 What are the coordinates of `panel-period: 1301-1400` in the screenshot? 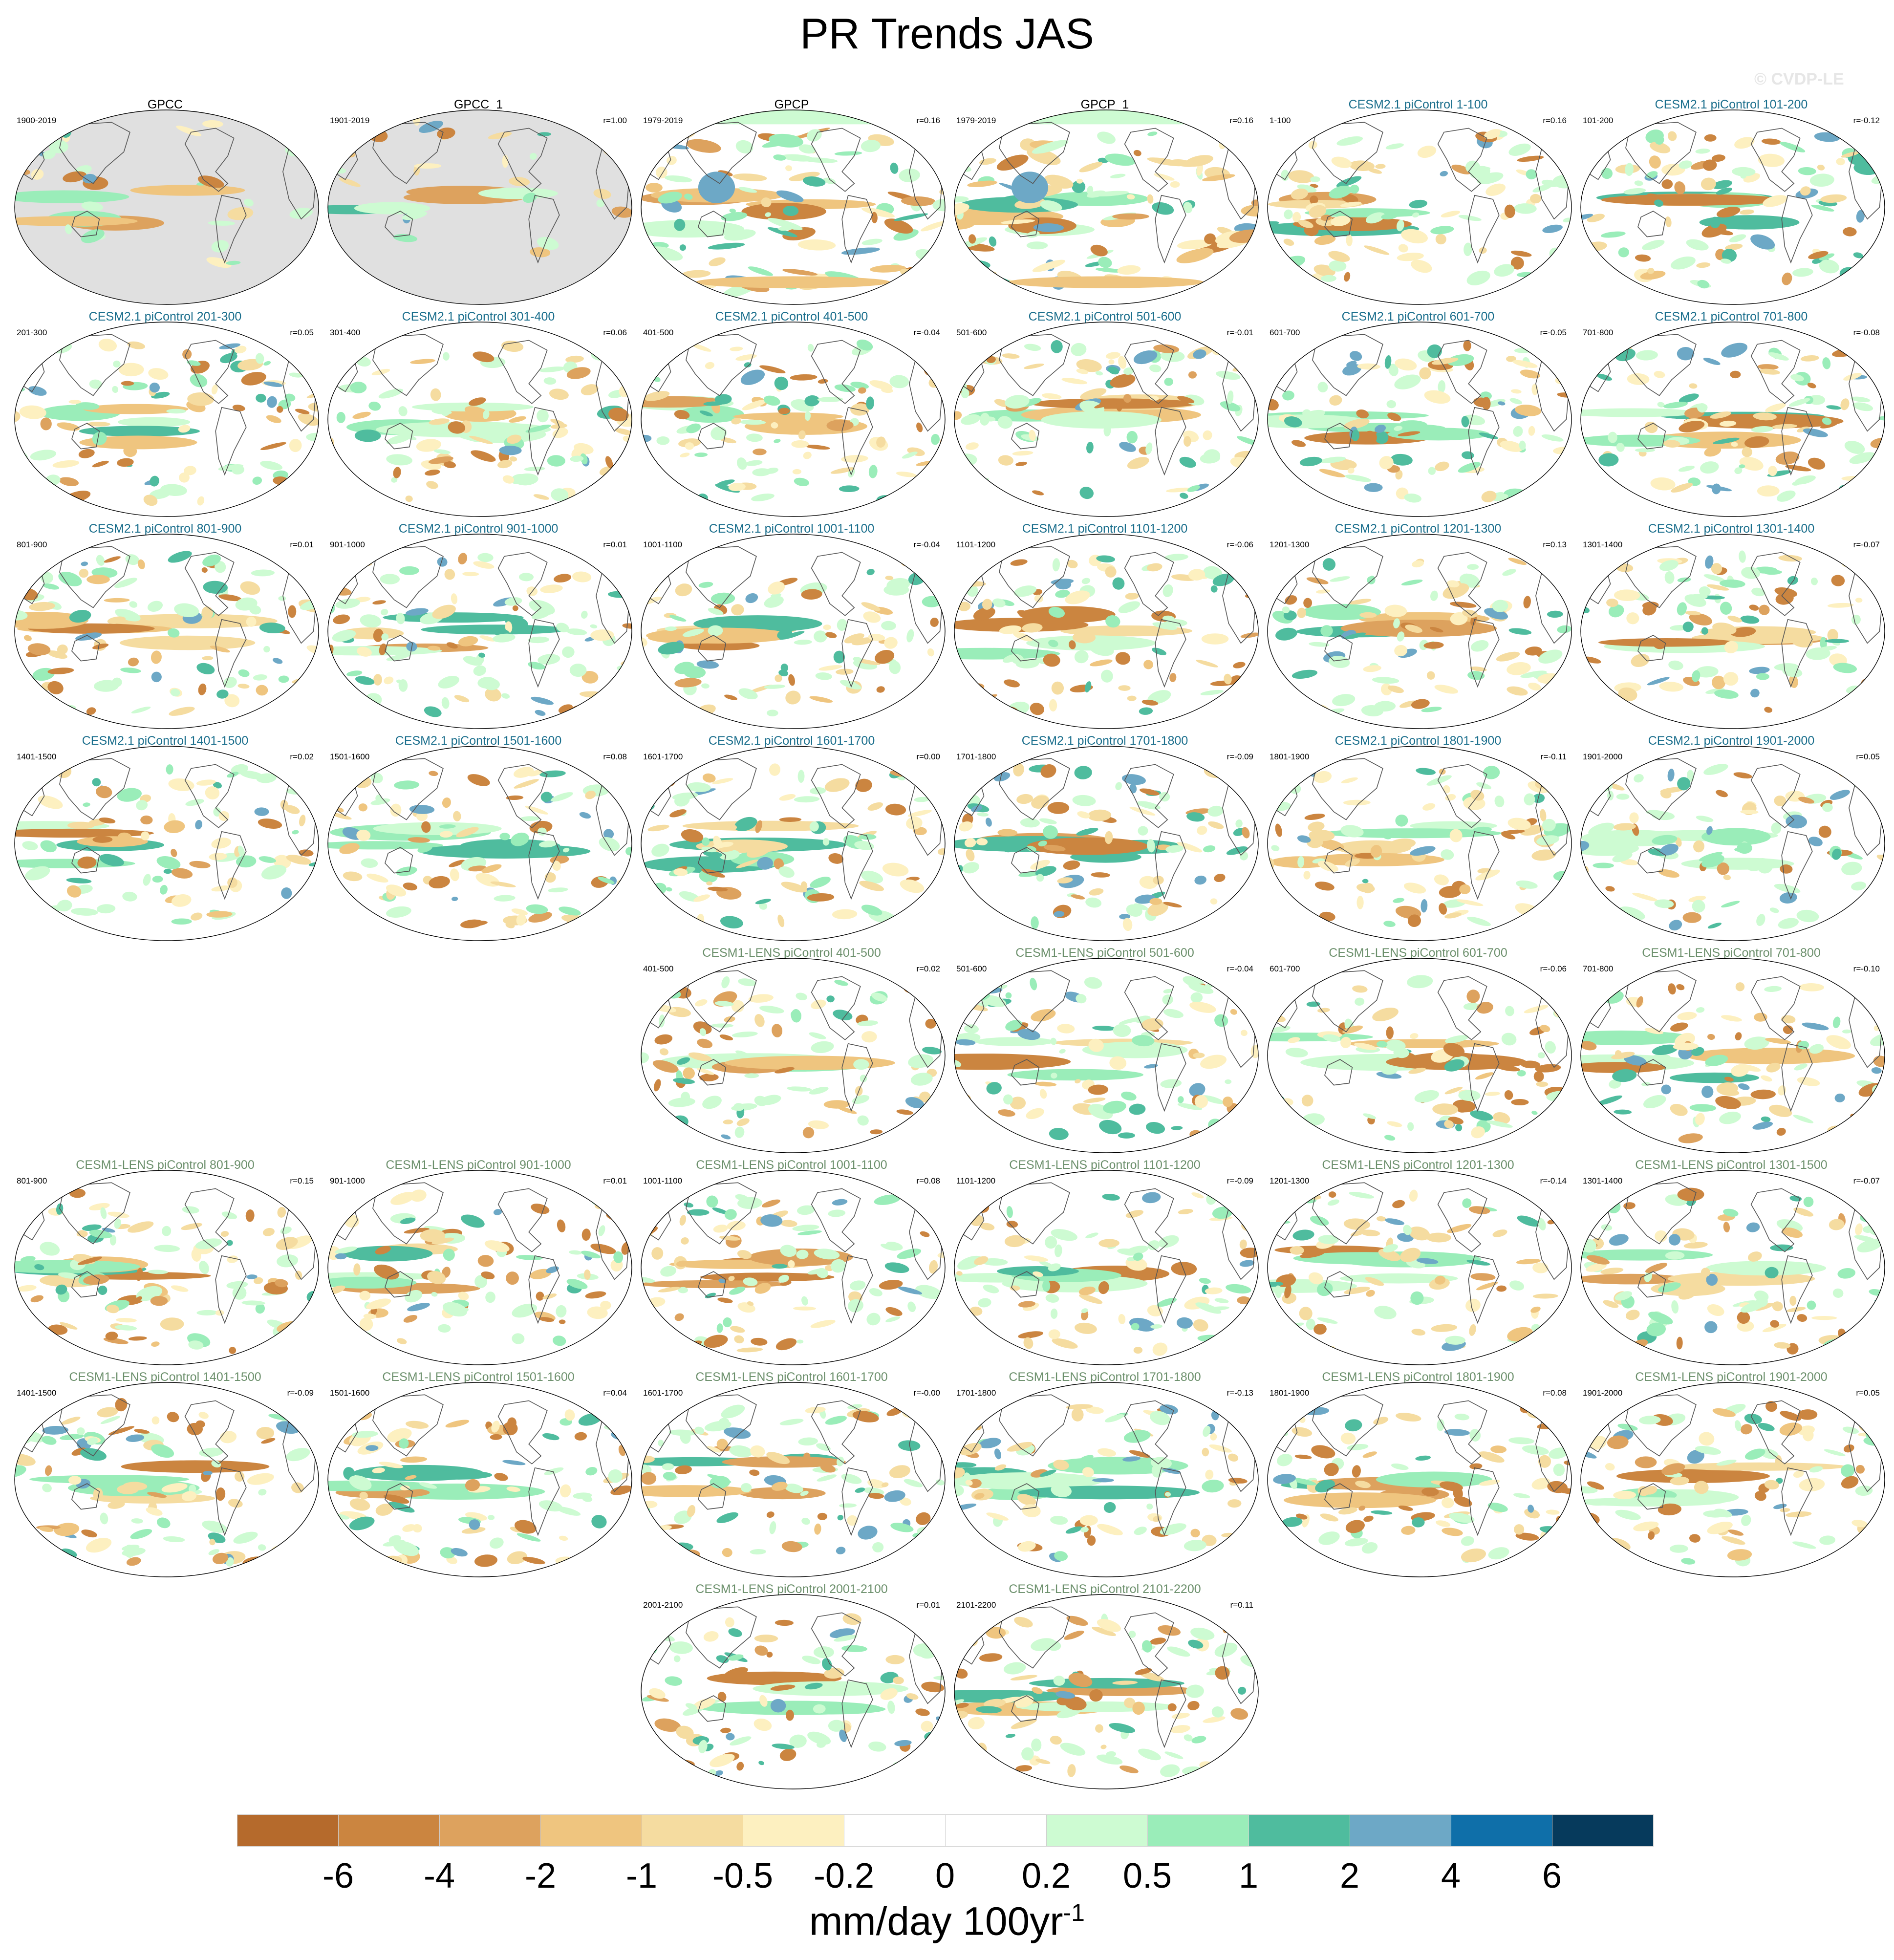 It's located at (1603, 544).